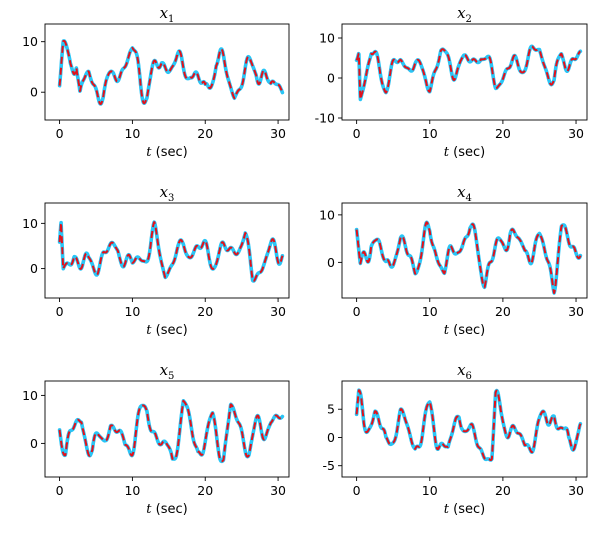 The image size is (600, 538). What do you see at coordinates (167, 193) in the screenshot?
I see `subplot-title: x3` at bounding box center [167, 193].